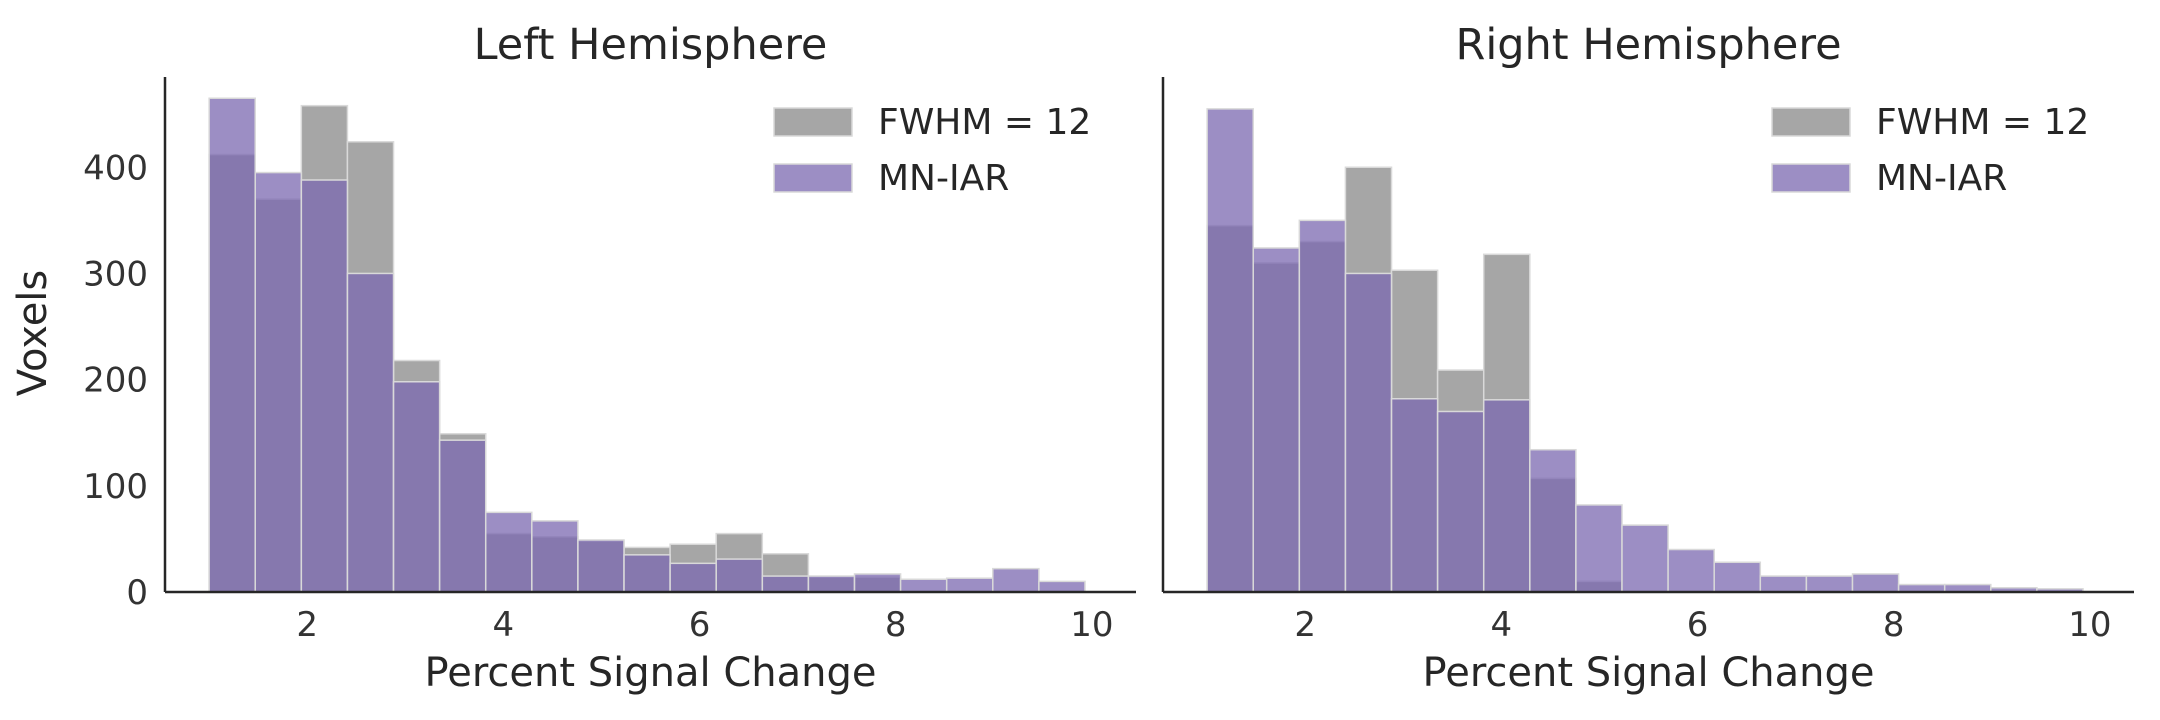  What do you see at coordinates (651, 45) in the screenshot?
I see `panel-title: Left Hemisphere` at bounding box center [651, 45].